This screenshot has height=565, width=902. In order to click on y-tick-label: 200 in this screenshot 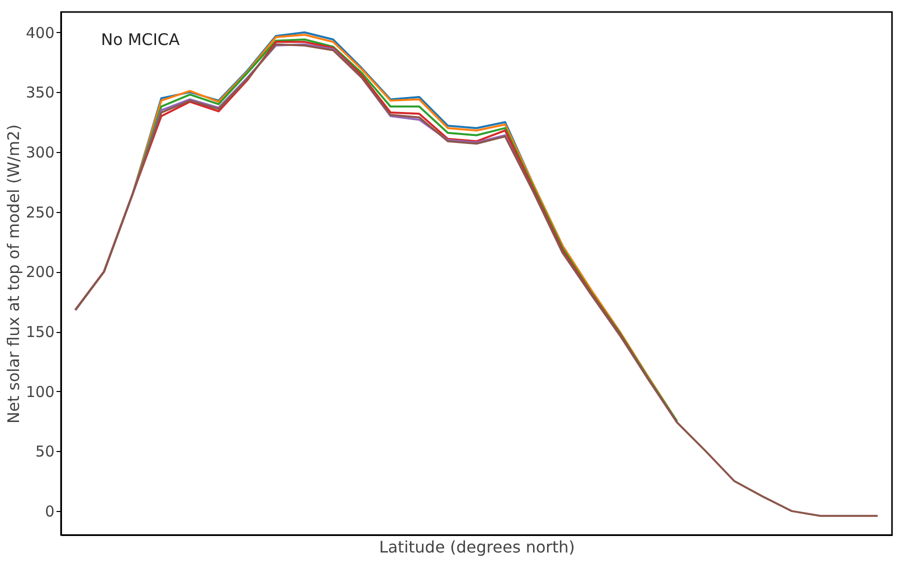, I will do `click(40, 272)`.